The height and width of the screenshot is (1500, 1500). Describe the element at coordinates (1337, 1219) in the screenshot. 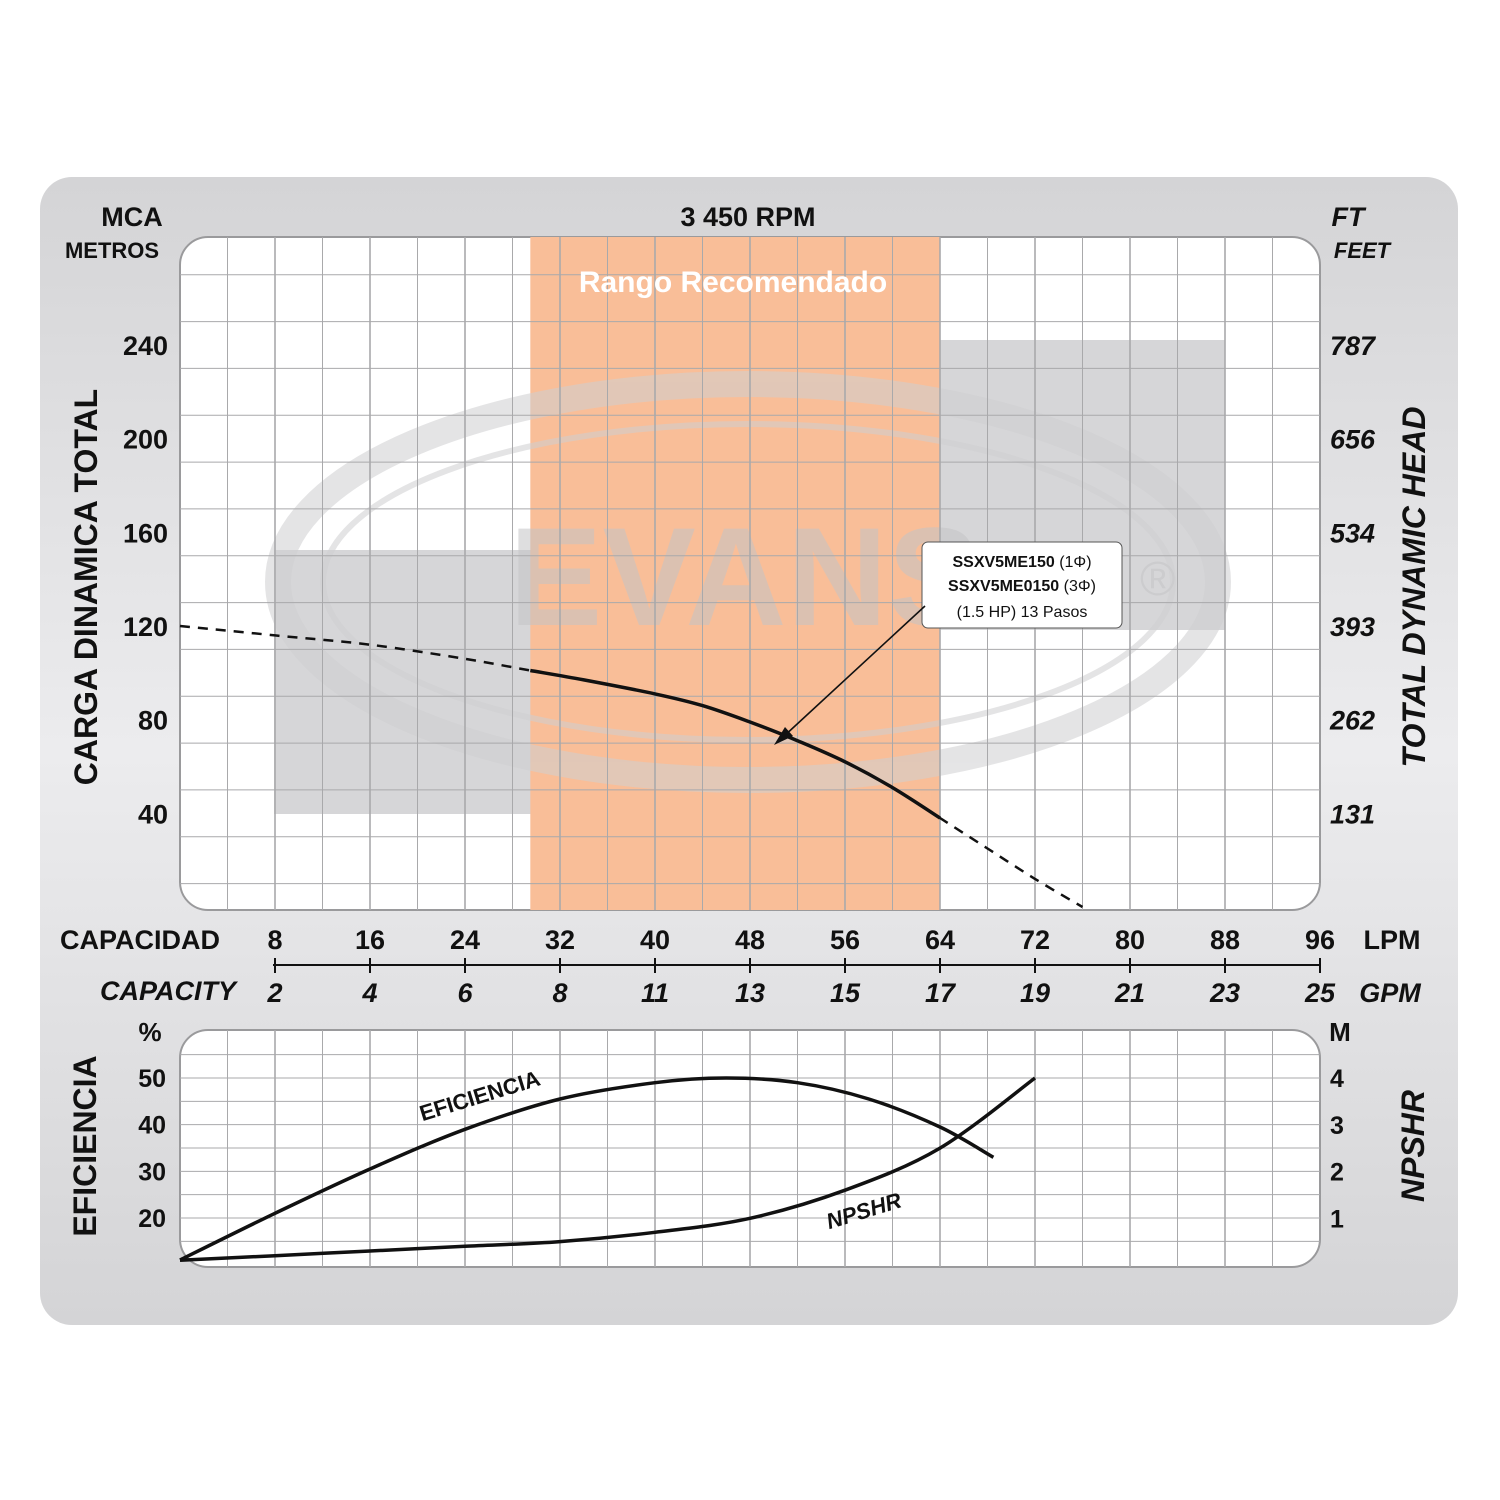

I see `npshr-y-tick: 1` at that location.